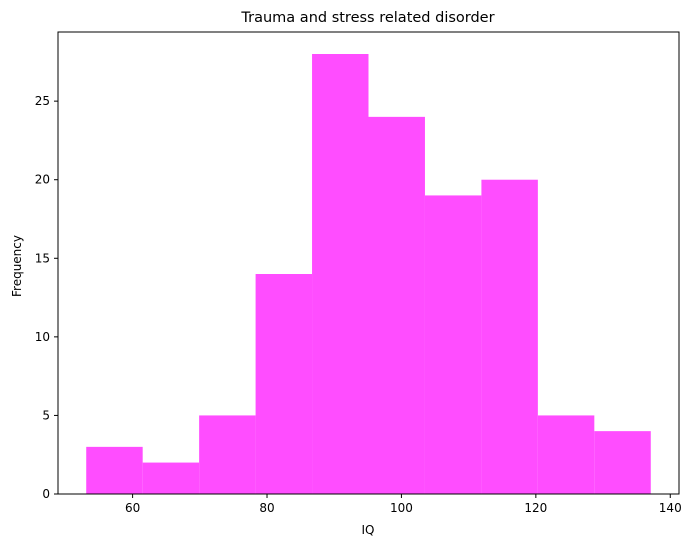 Image resolution: width=692 pixels, height=551 pixels. Describe the element at coordinates (42, 337) in the screenshot. I see `y-tick-label: 10` at that location.